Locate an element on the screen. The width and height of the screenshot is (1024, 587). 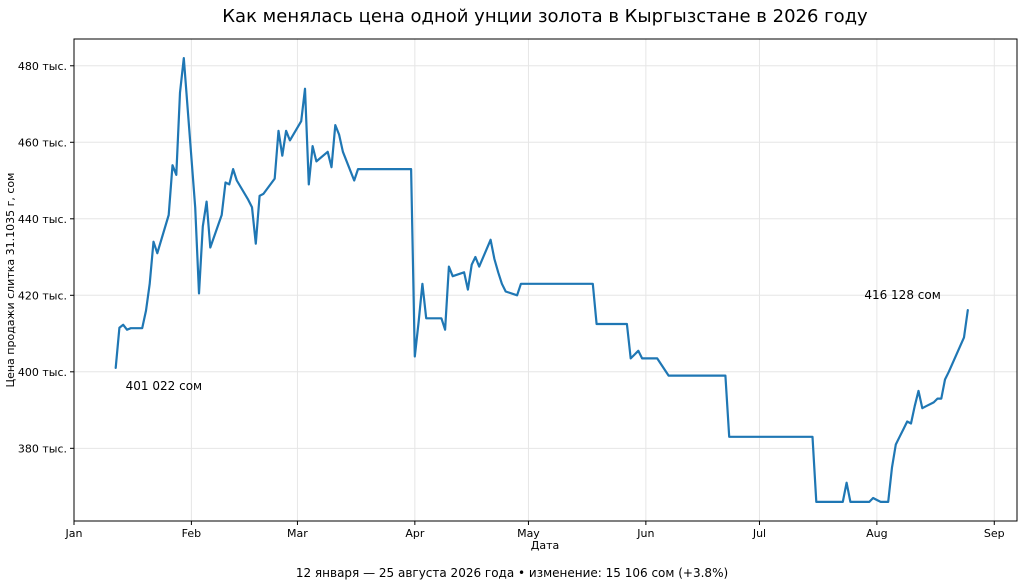
x-axis-label: Дата is located at coordinates (545, 545).